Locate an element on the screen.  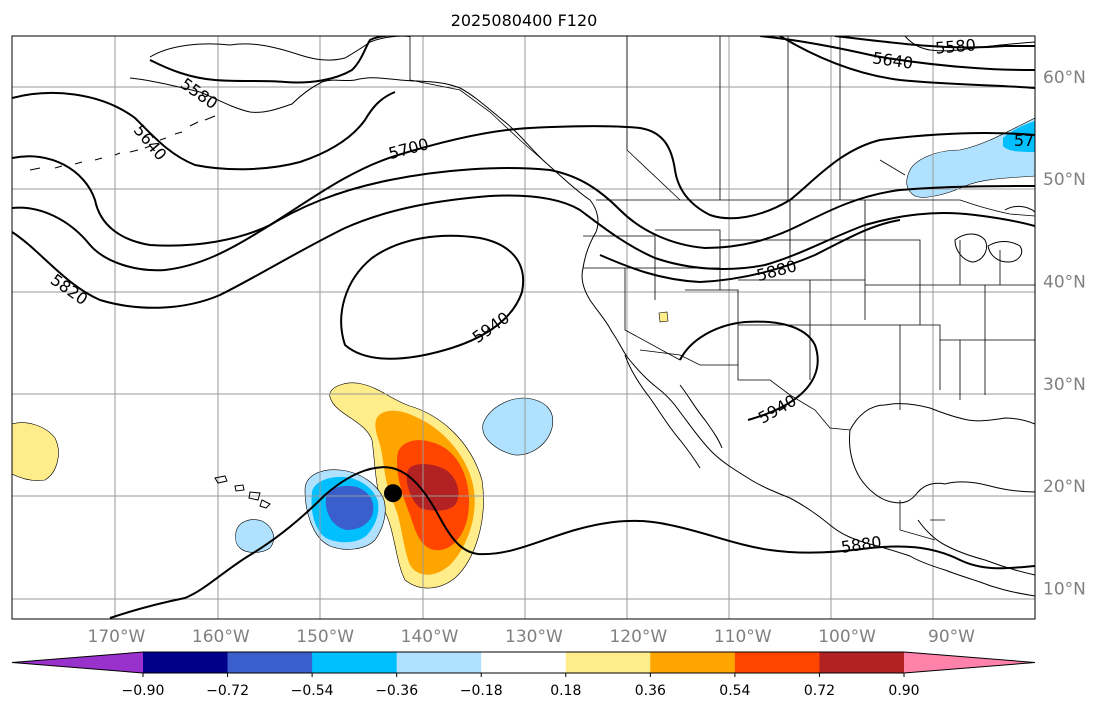
border-us-states-east is located at coordinates (950, 324).